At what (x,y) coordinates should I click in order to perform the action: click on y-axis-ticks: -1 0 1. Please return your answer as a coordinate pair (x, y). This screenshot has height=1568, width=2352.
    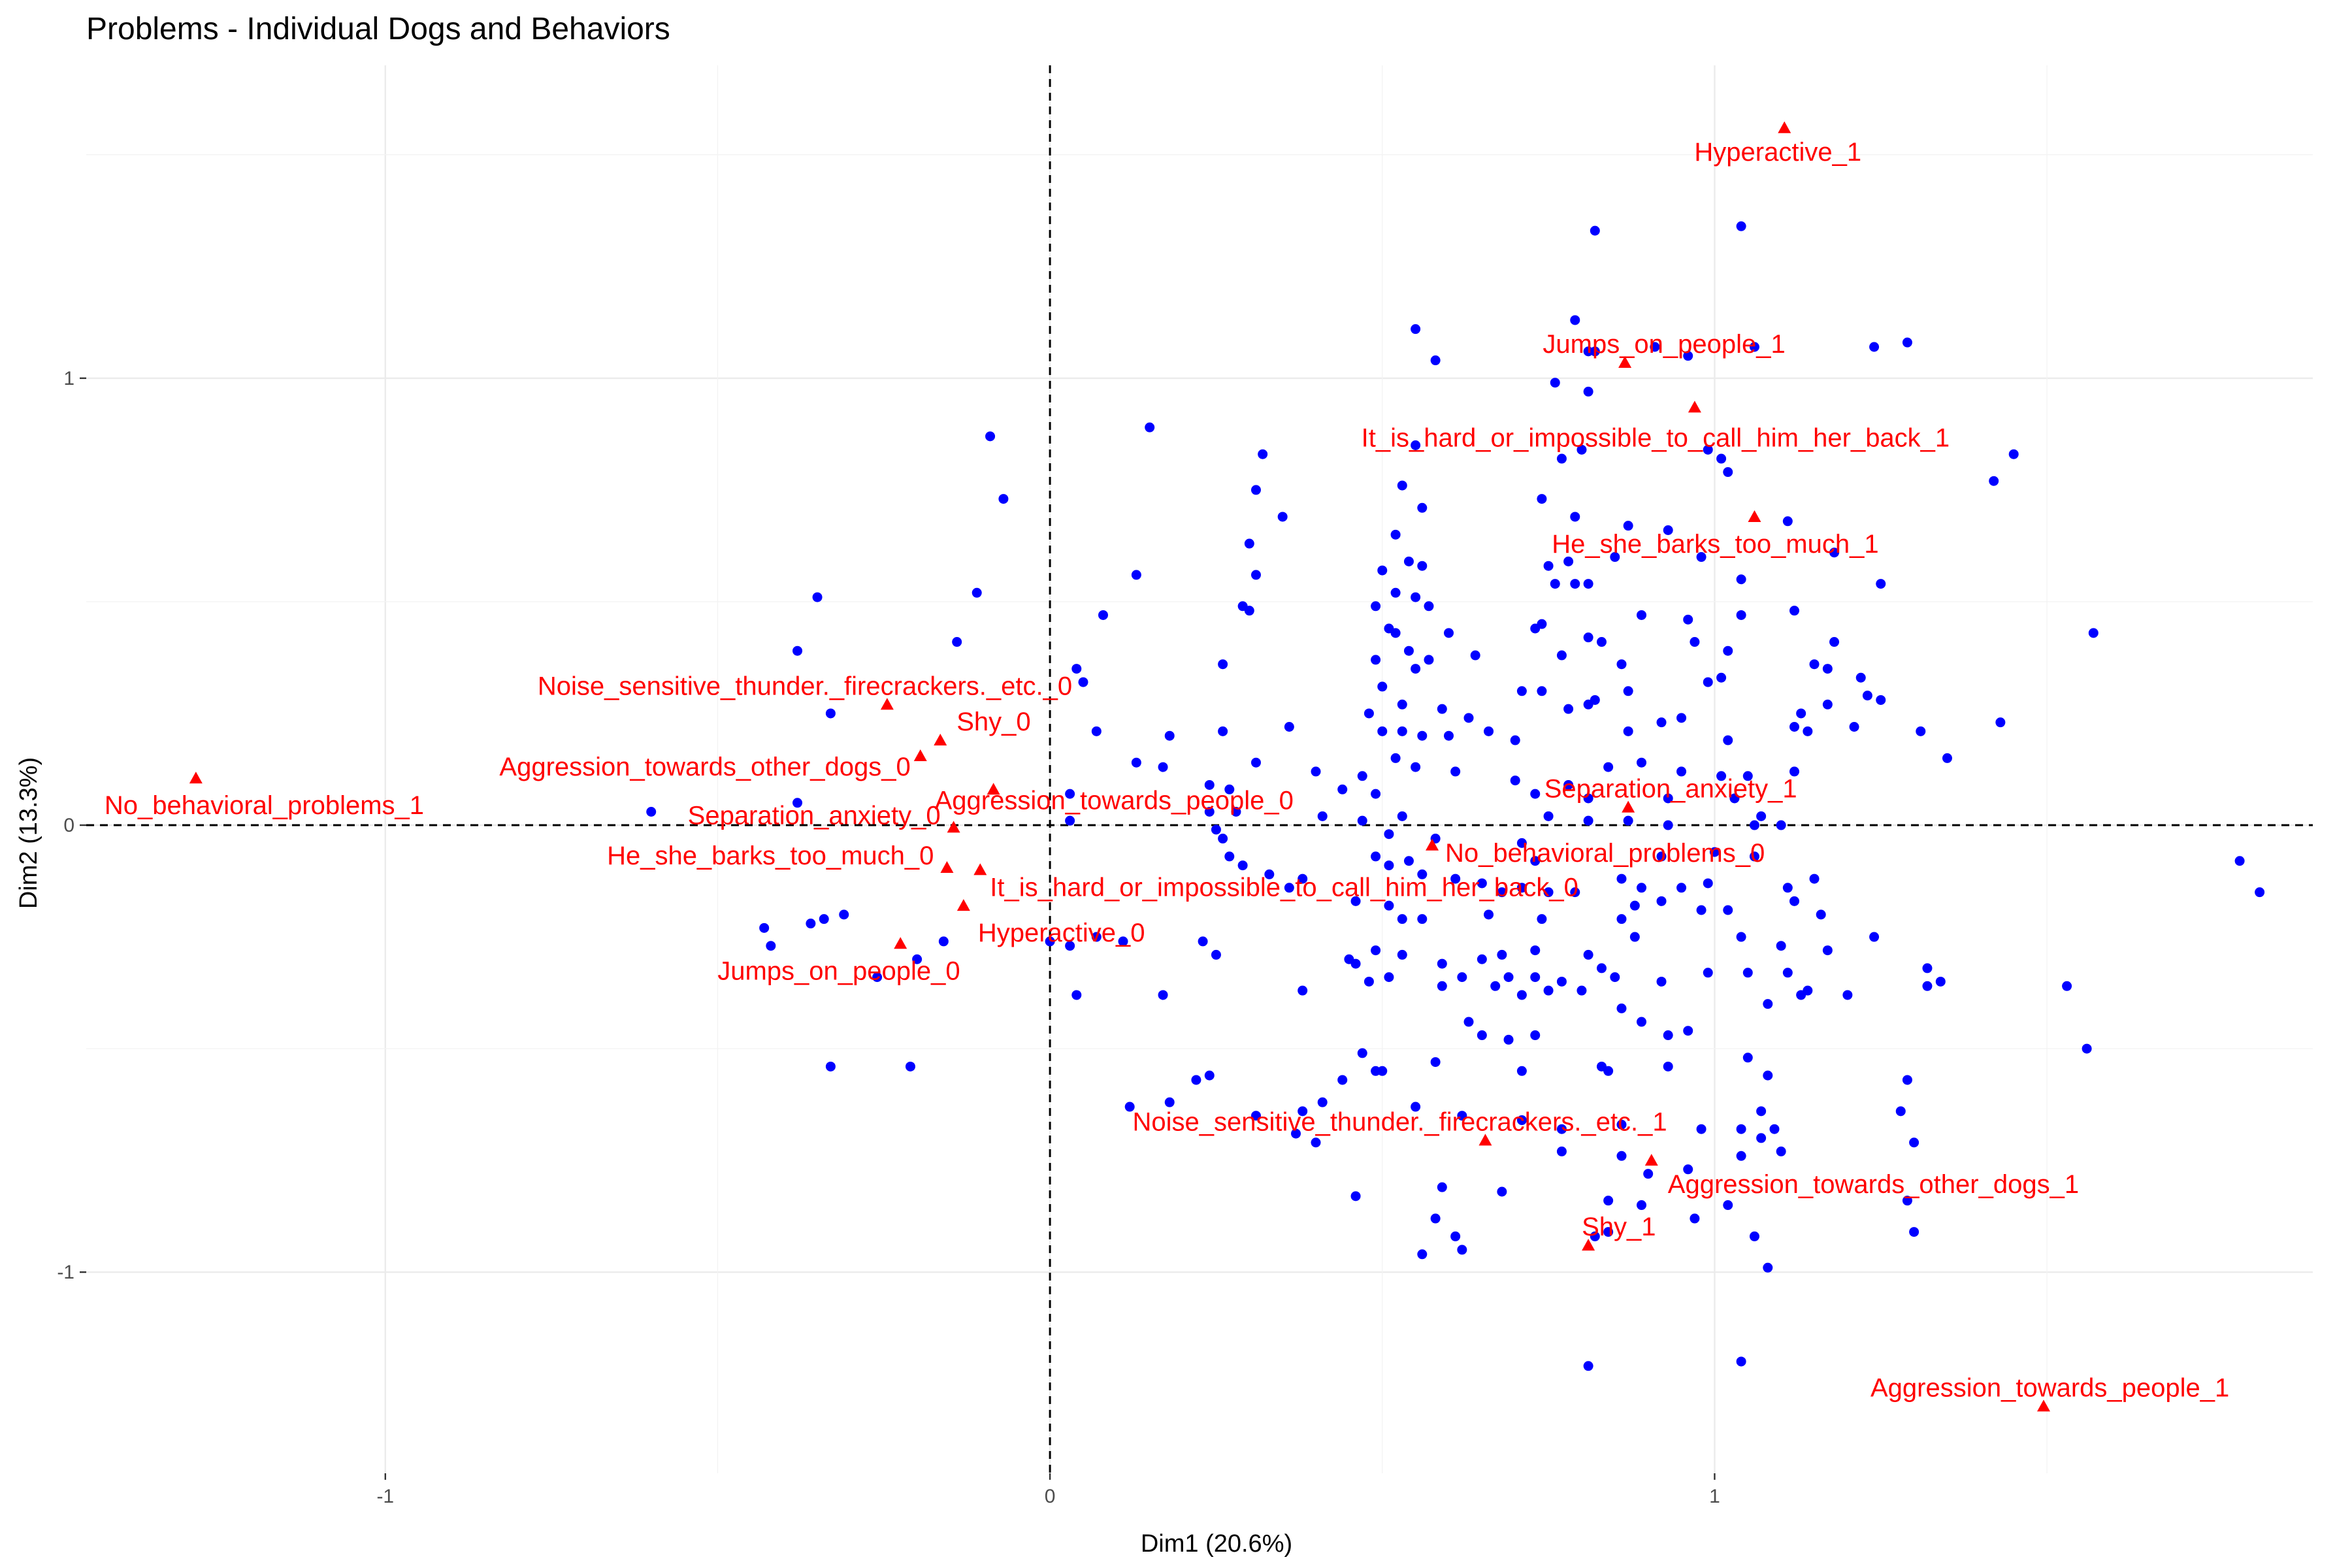
    Looking at the image, I should click on (71, 825).